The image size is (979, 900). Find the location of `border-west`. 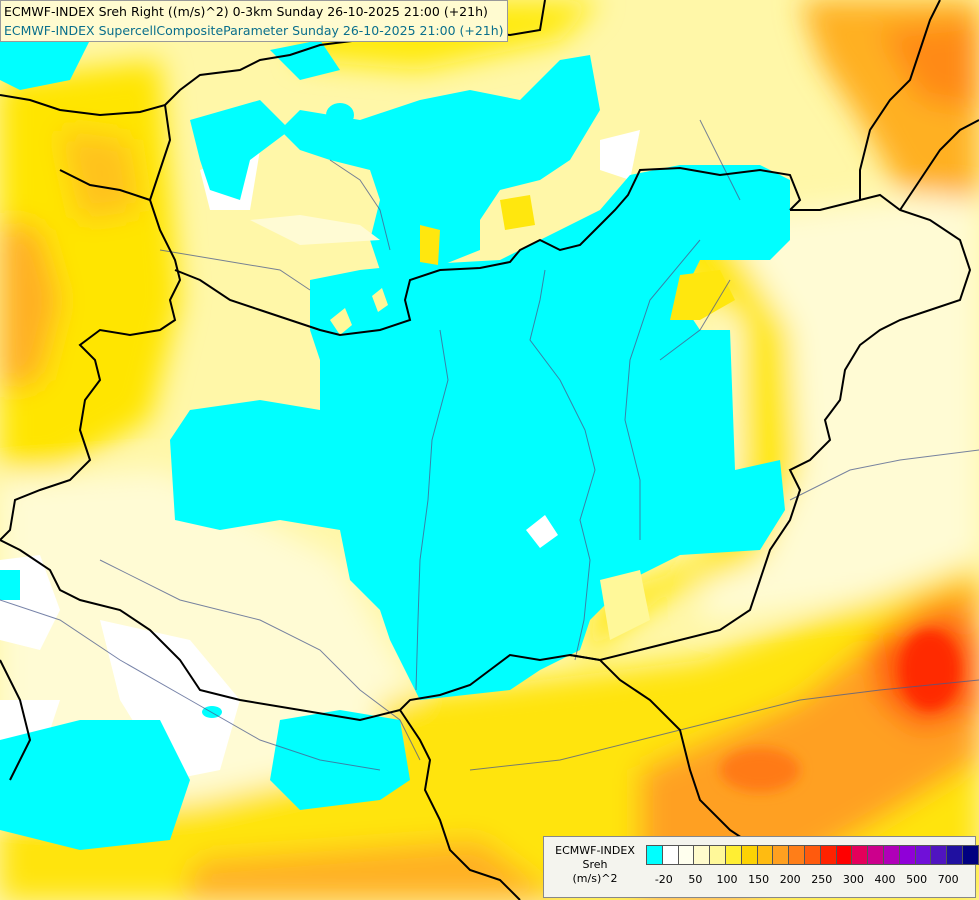

border-west is located at coordinates (91, 317).